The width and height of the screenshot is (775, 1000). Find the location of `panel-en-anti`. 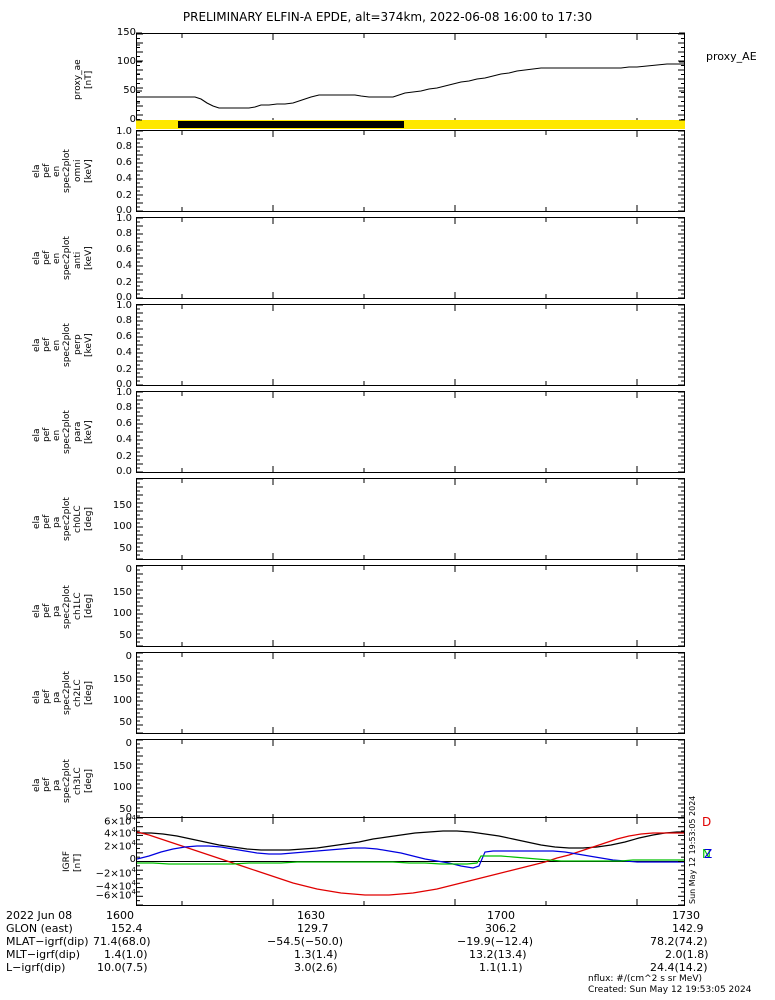

panel-en-anti is located at coordinates (410, 258).